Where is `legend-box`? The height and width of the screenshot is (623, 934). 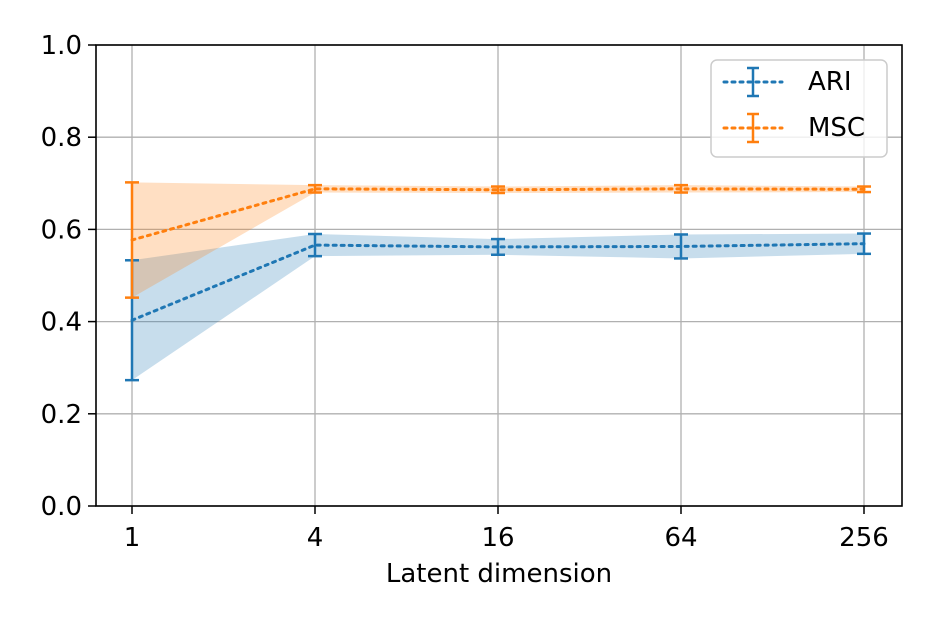 legend-box is located at coordinates (799, 108).